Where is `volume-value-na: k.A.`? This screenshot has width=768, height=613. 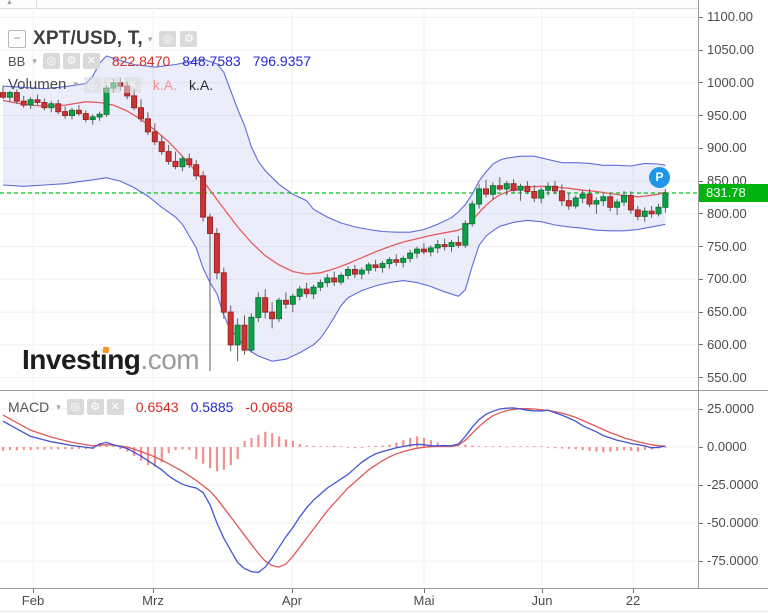
volume-value-na: k.A. is located at coordinates (165, 84).